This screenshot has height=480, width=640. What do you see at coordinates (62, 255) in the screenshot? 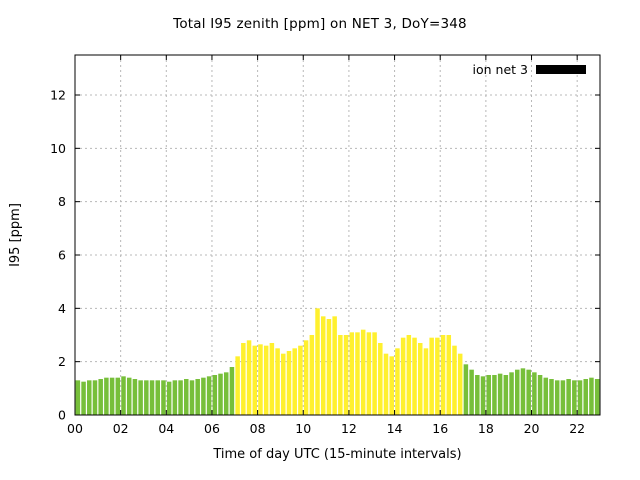
I see `y-tick-label: 6` at bounding box center [62, 255].